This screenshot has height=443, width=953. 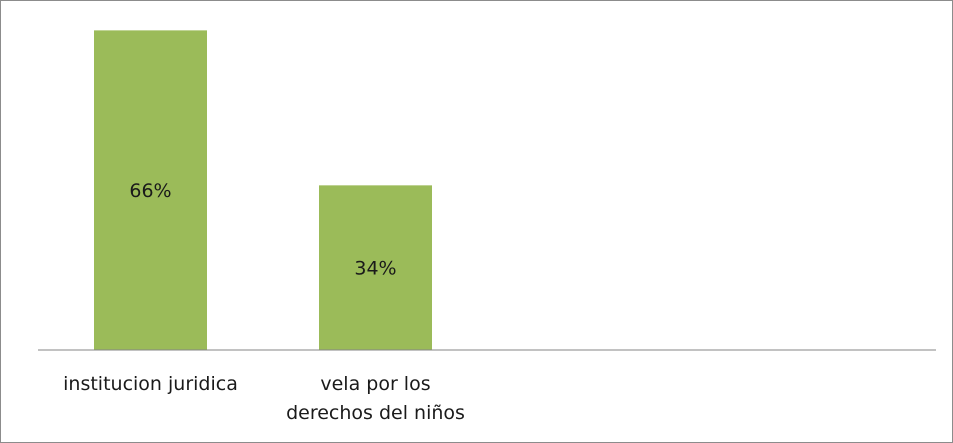 I want to click on data-label-1: 66%, so click(x=150, y=191).